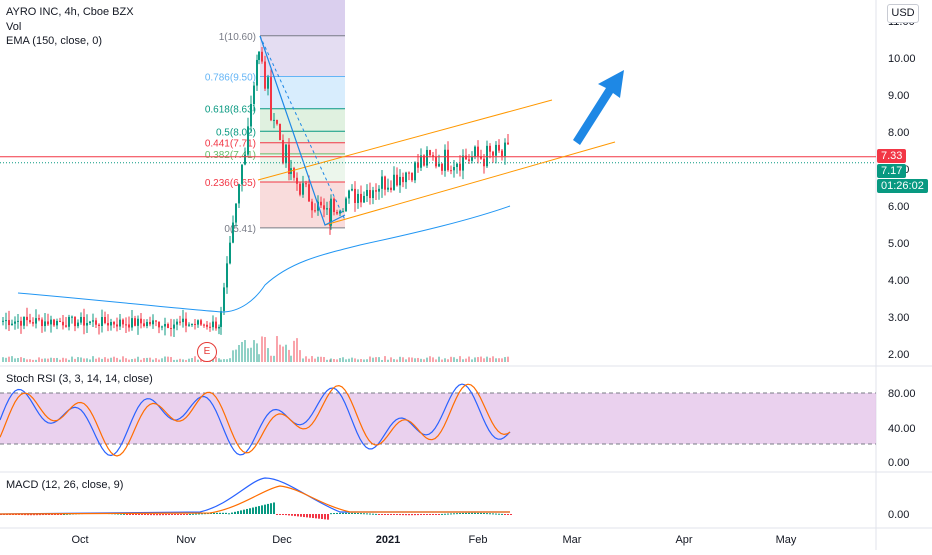 The width and height of the screenshot is (932, 555). I want to click on volume-legend: Vol, so click(14, 27).